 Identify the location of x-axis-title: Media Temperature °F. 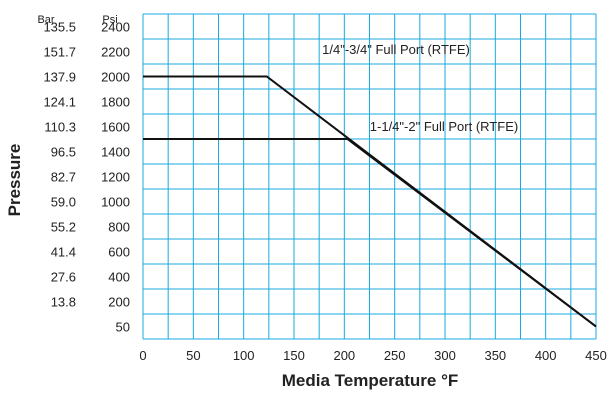
(370, 380).